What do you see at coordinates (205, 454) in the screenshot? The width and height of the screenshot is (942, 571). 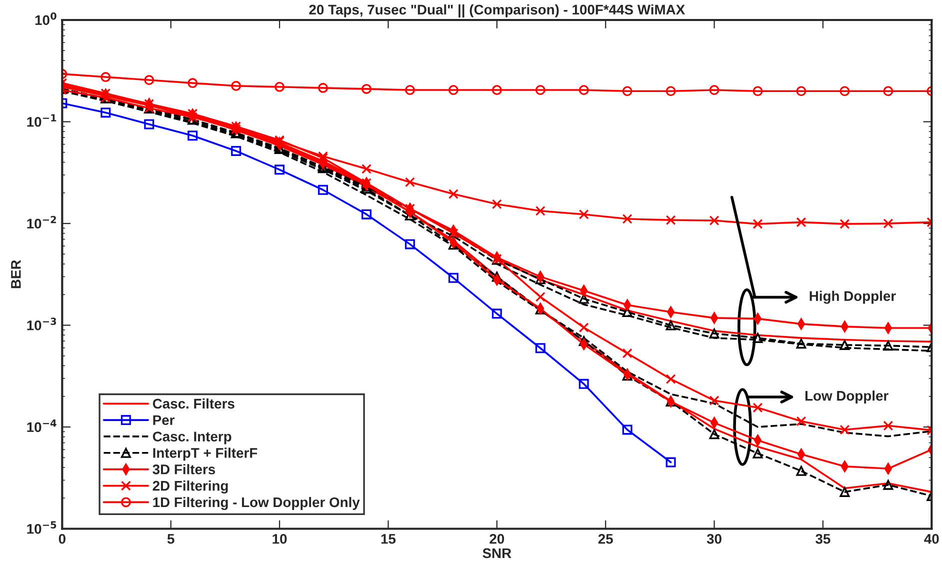 I see `legend-label: InterpT + FilterF` at bounding box center [205, 454].